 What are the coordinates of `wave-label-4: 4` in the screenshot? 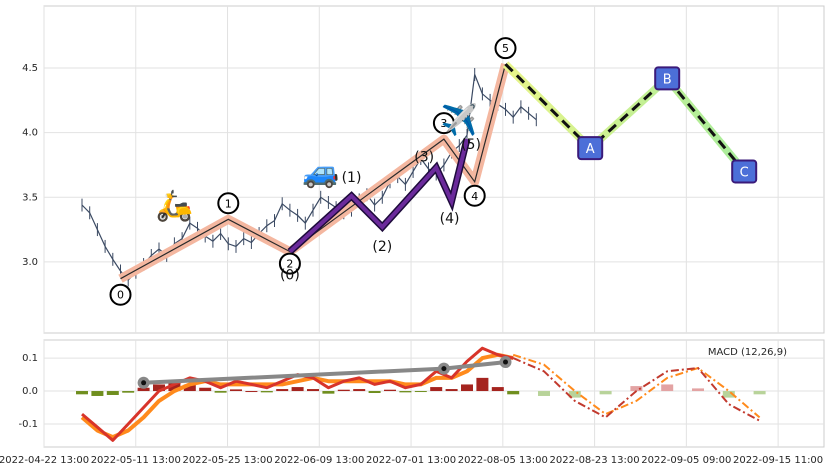 It's located at (474, 196).